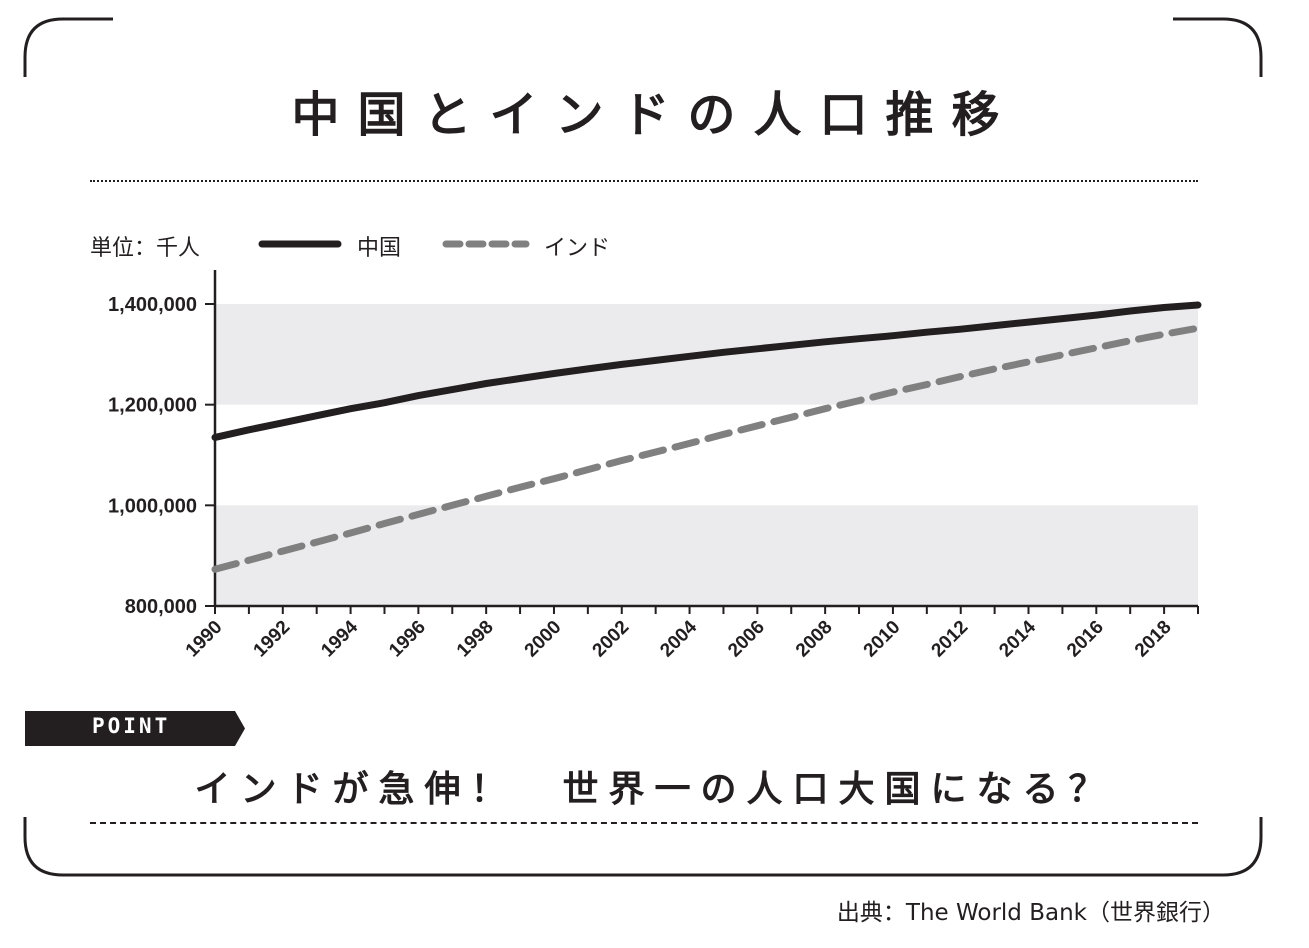 This screenshot has width=1309, height=948. Describe the element at coordinates (152, 305) in the screenshot. I see `y-tick-label: 1,400,000` at that location.